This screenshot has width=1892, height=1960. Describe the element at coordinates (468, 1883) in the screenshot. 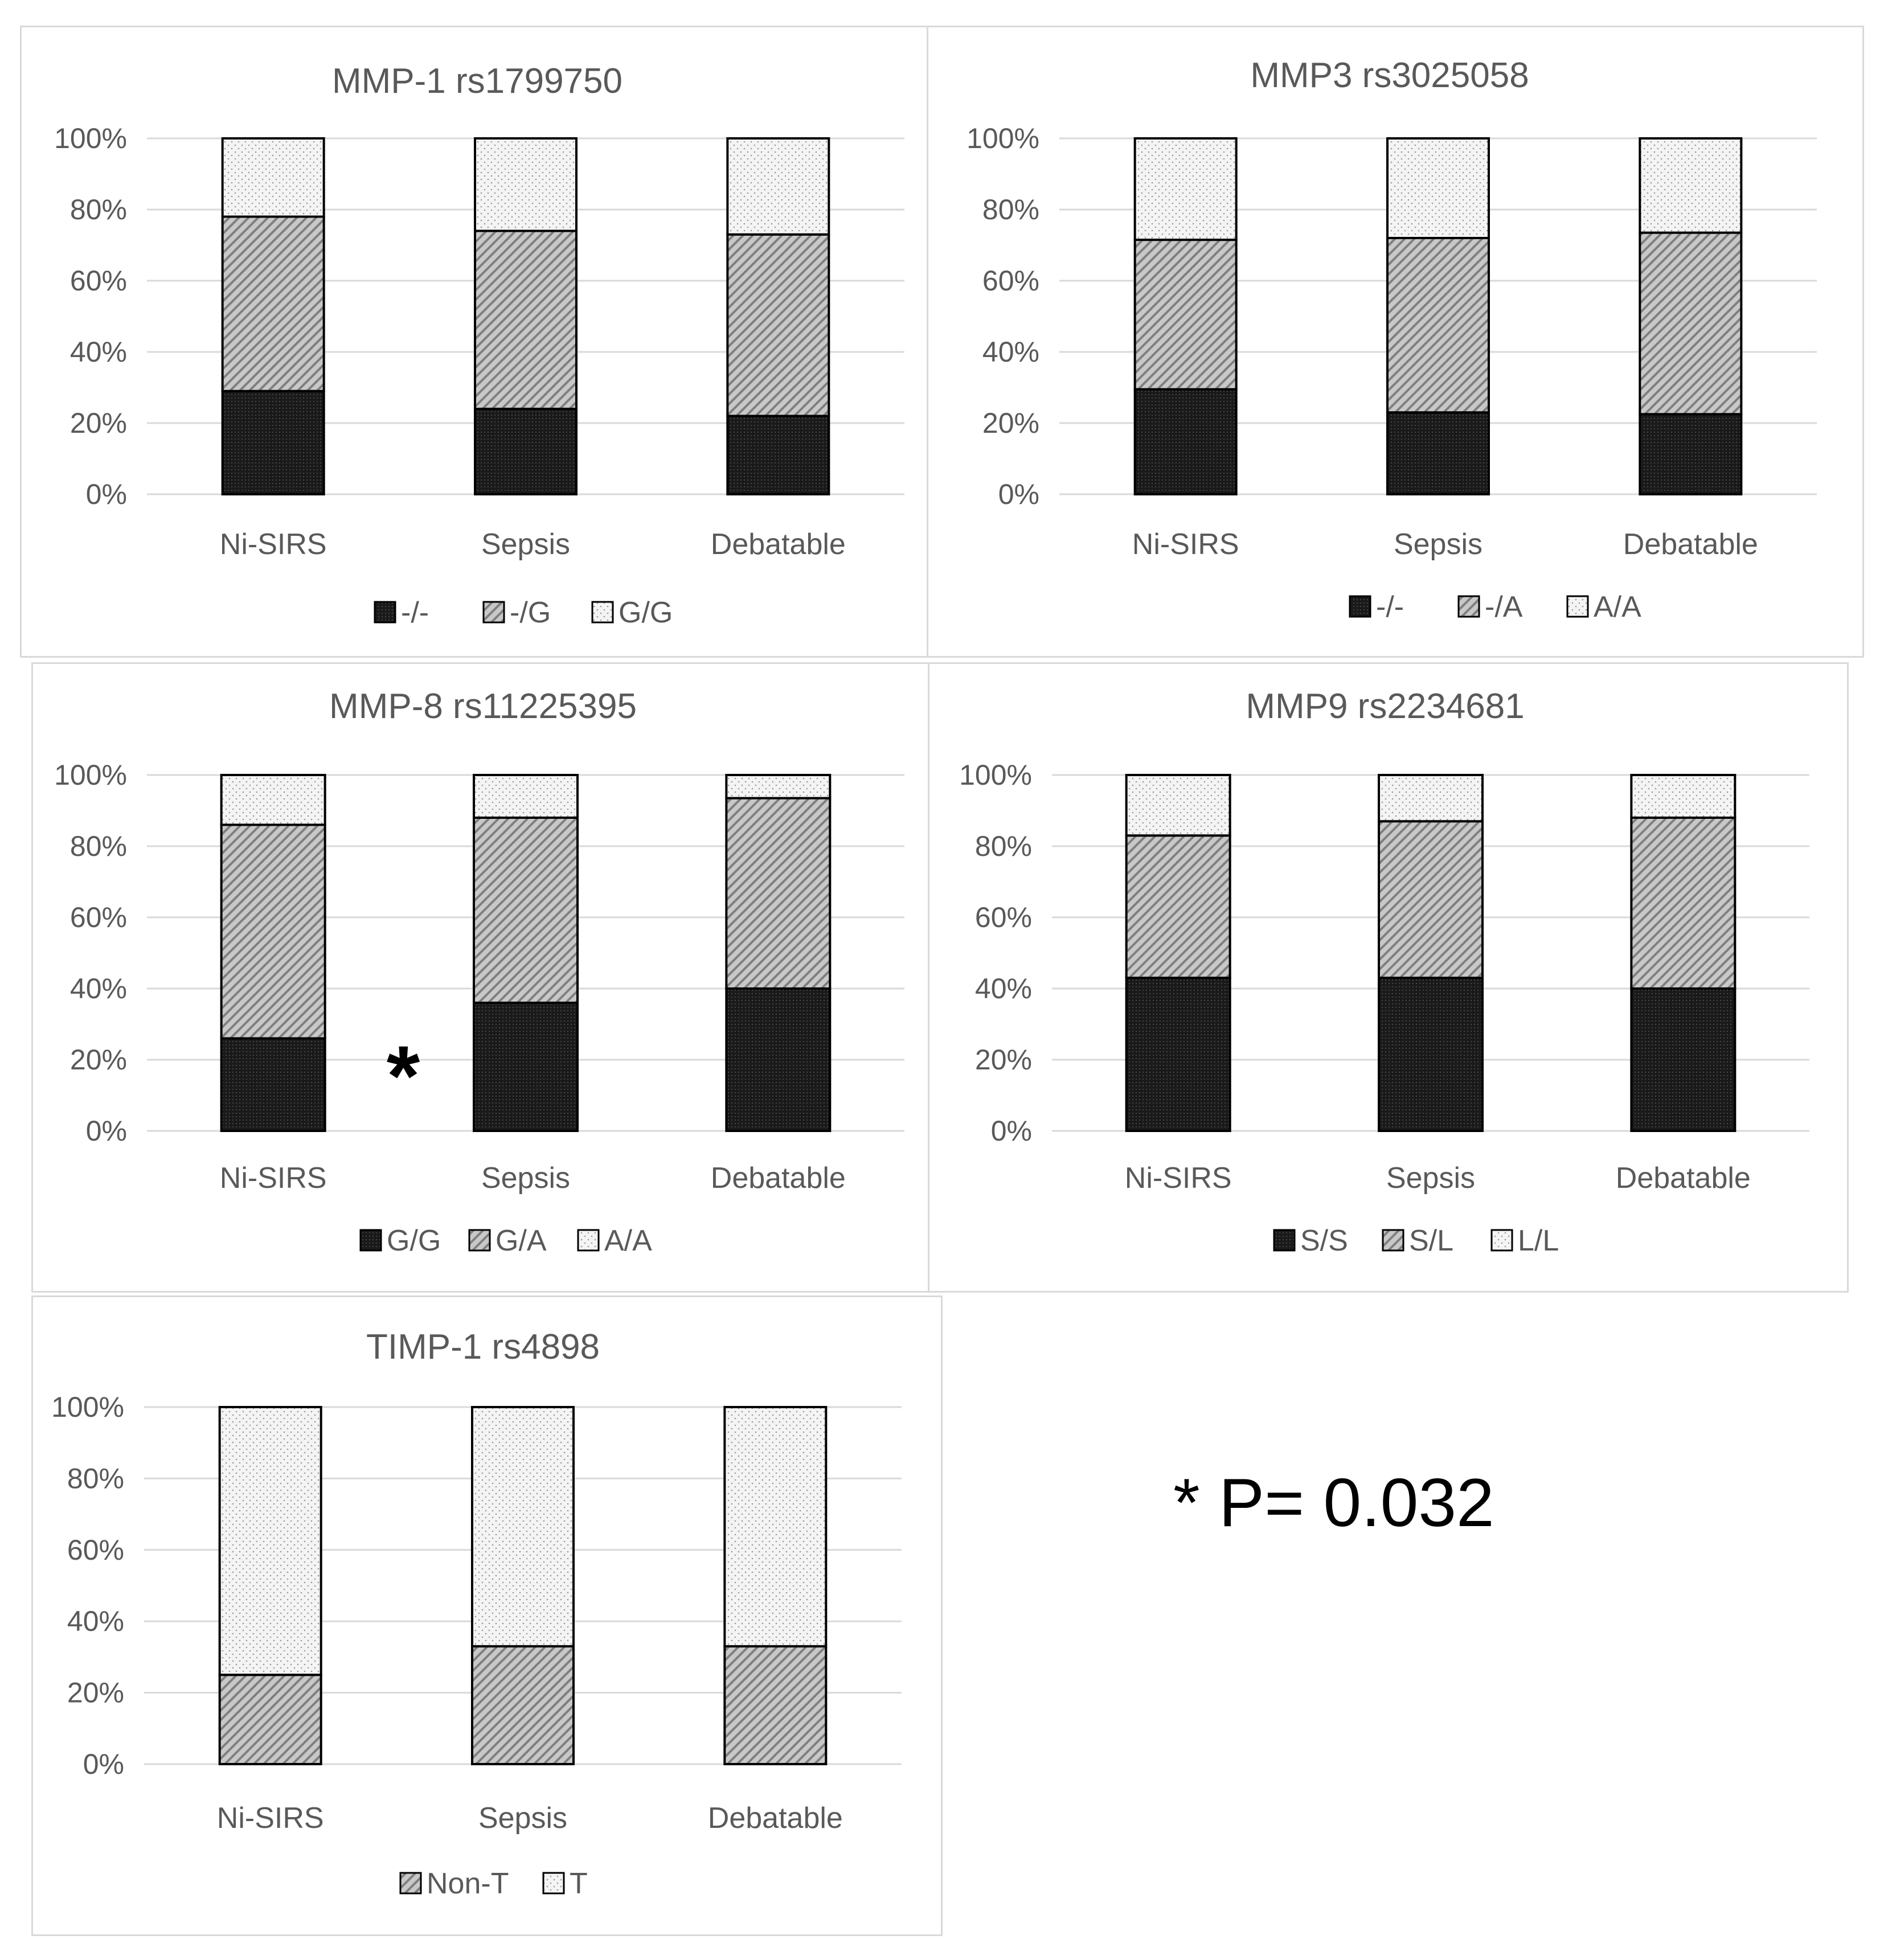

I see `legend-label: Non-T` at that location.